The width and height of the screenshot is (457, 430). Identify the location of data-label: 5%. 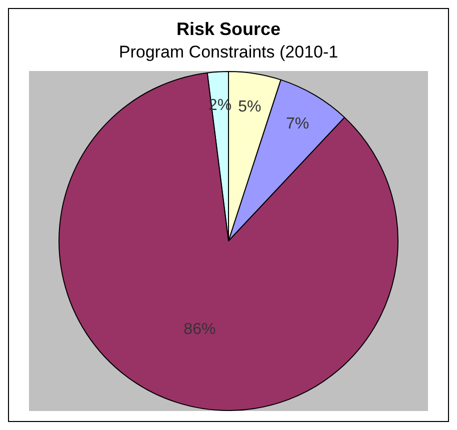
(250, 107).